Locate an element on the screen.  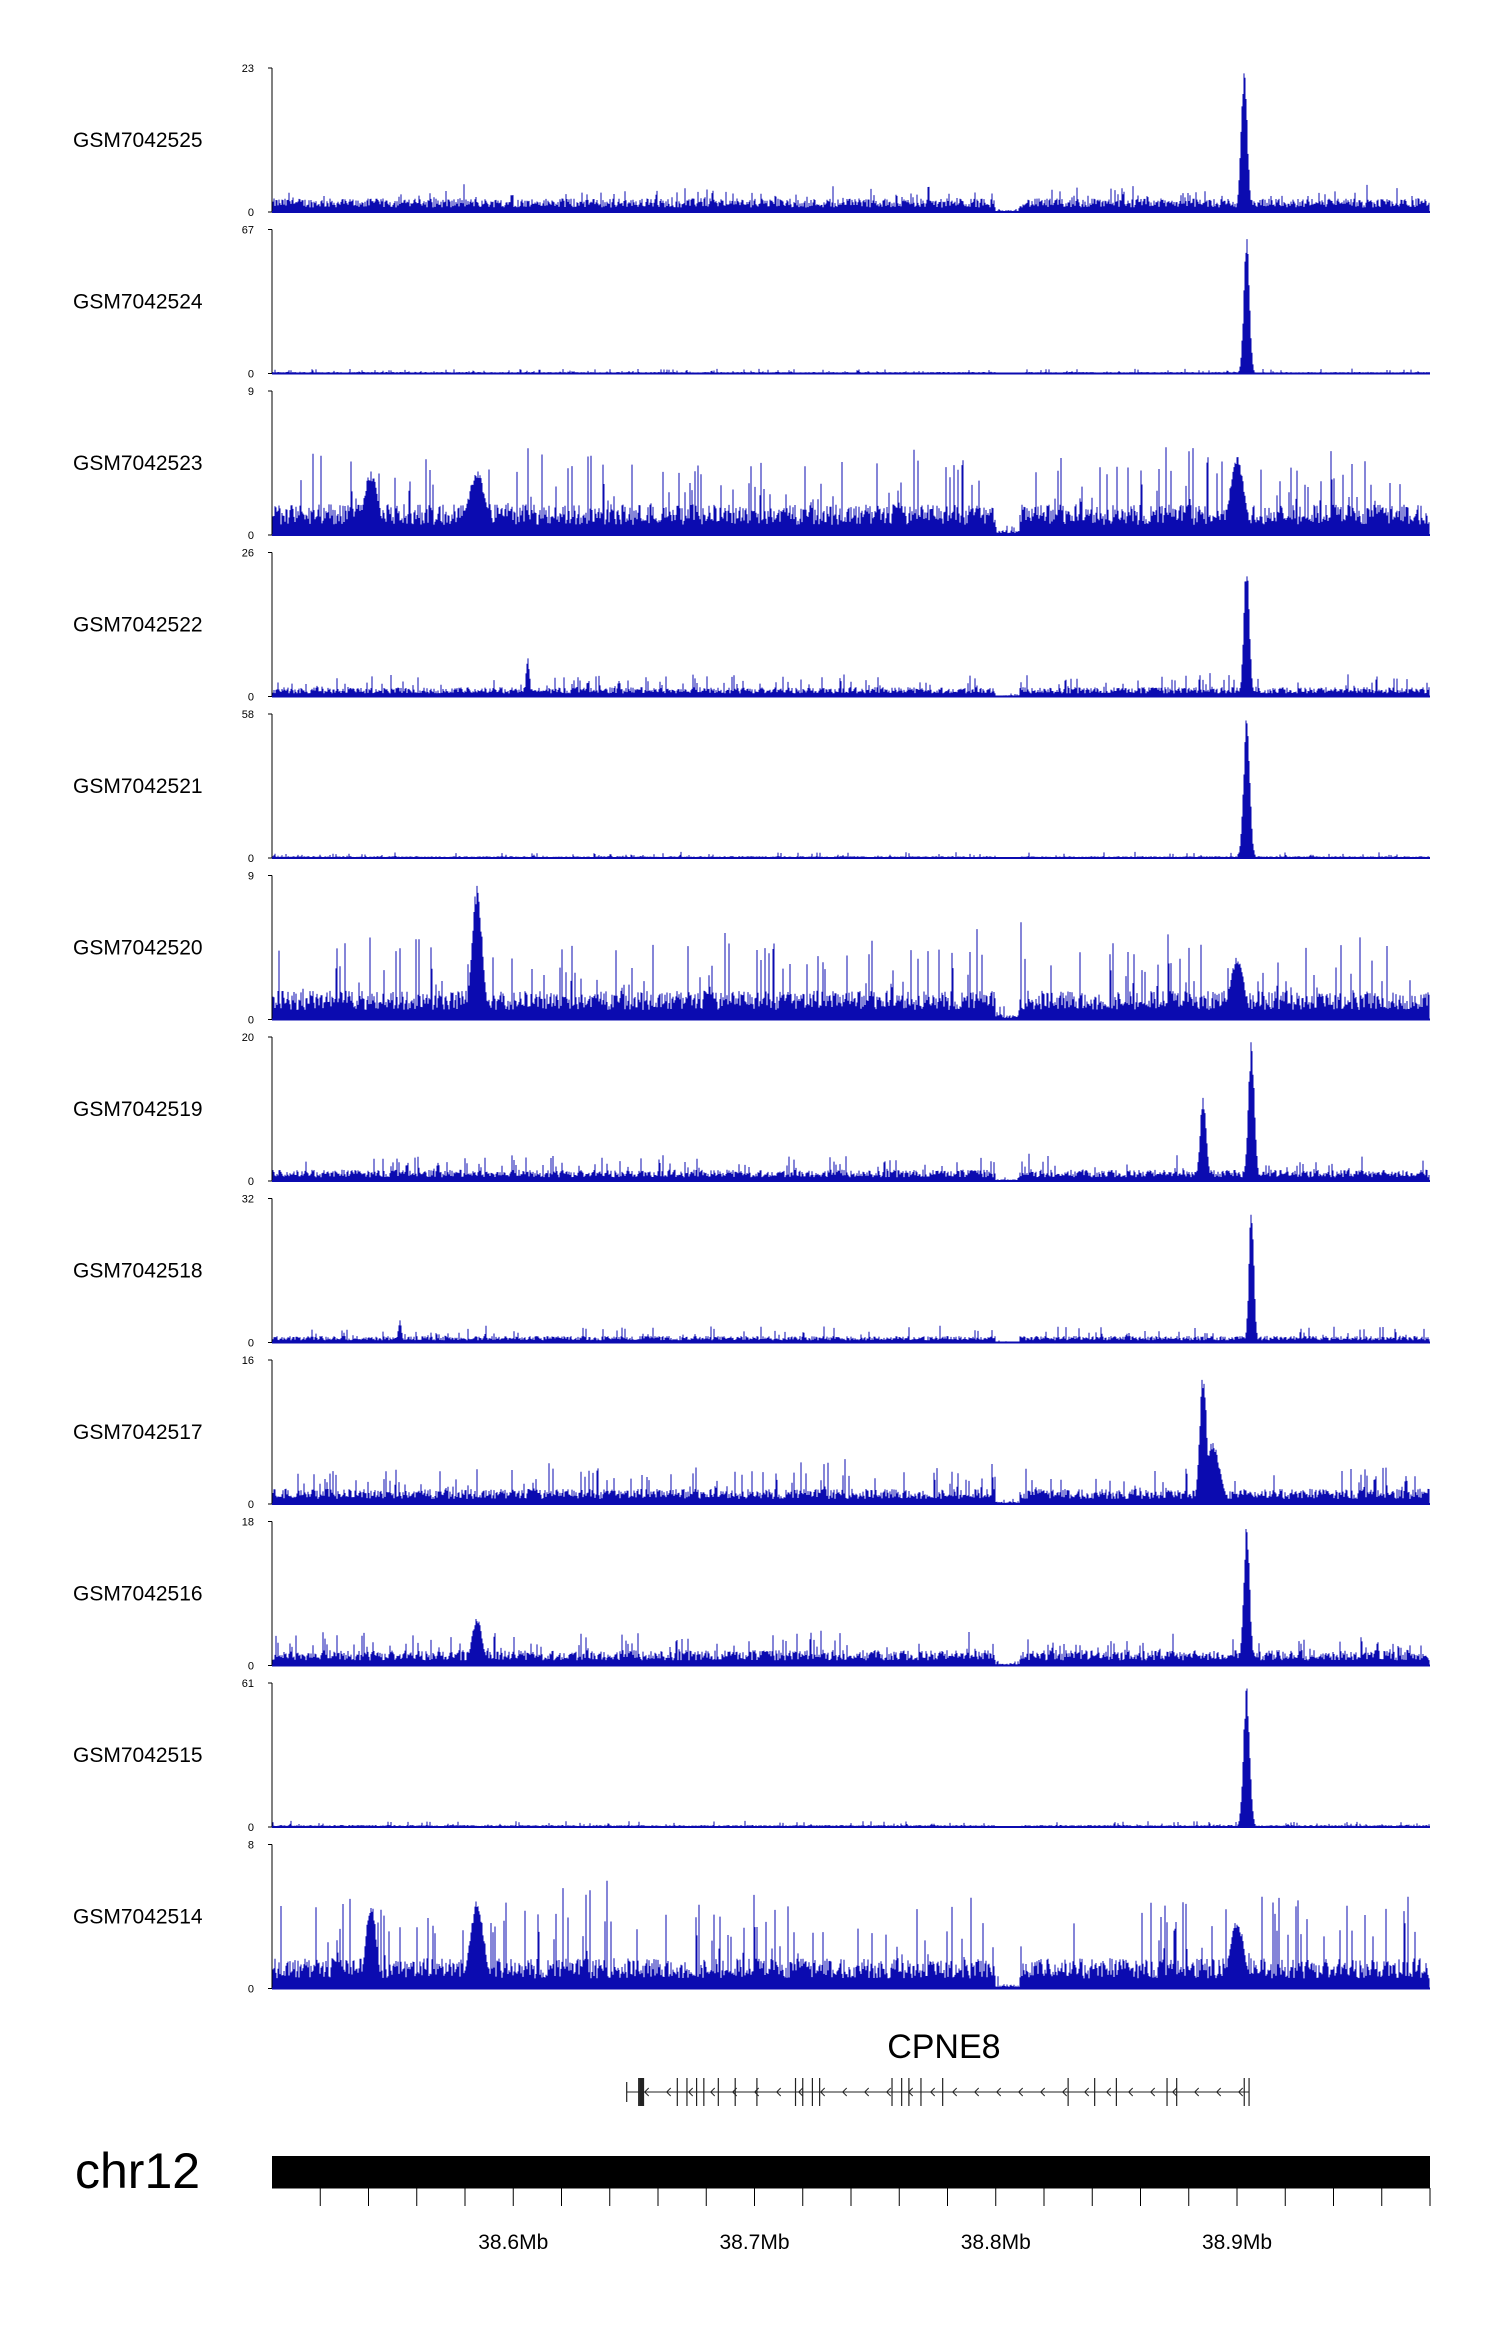
track-label: GSM7042523 is located at coordinates (138, 463).